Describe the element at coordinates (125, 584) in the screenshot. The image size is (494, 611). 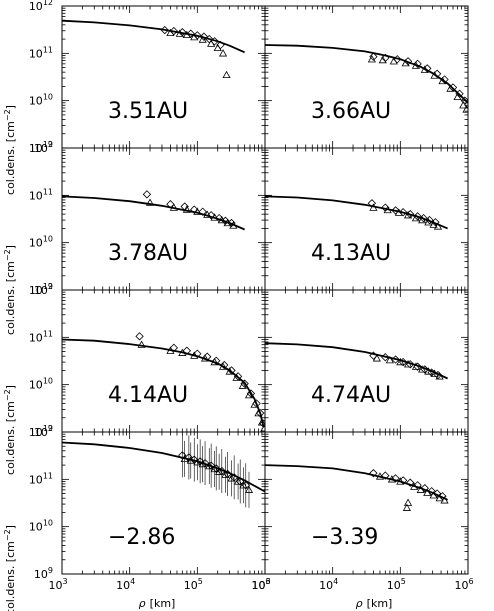
I see `x-tick-label: 10⁴` at that location.